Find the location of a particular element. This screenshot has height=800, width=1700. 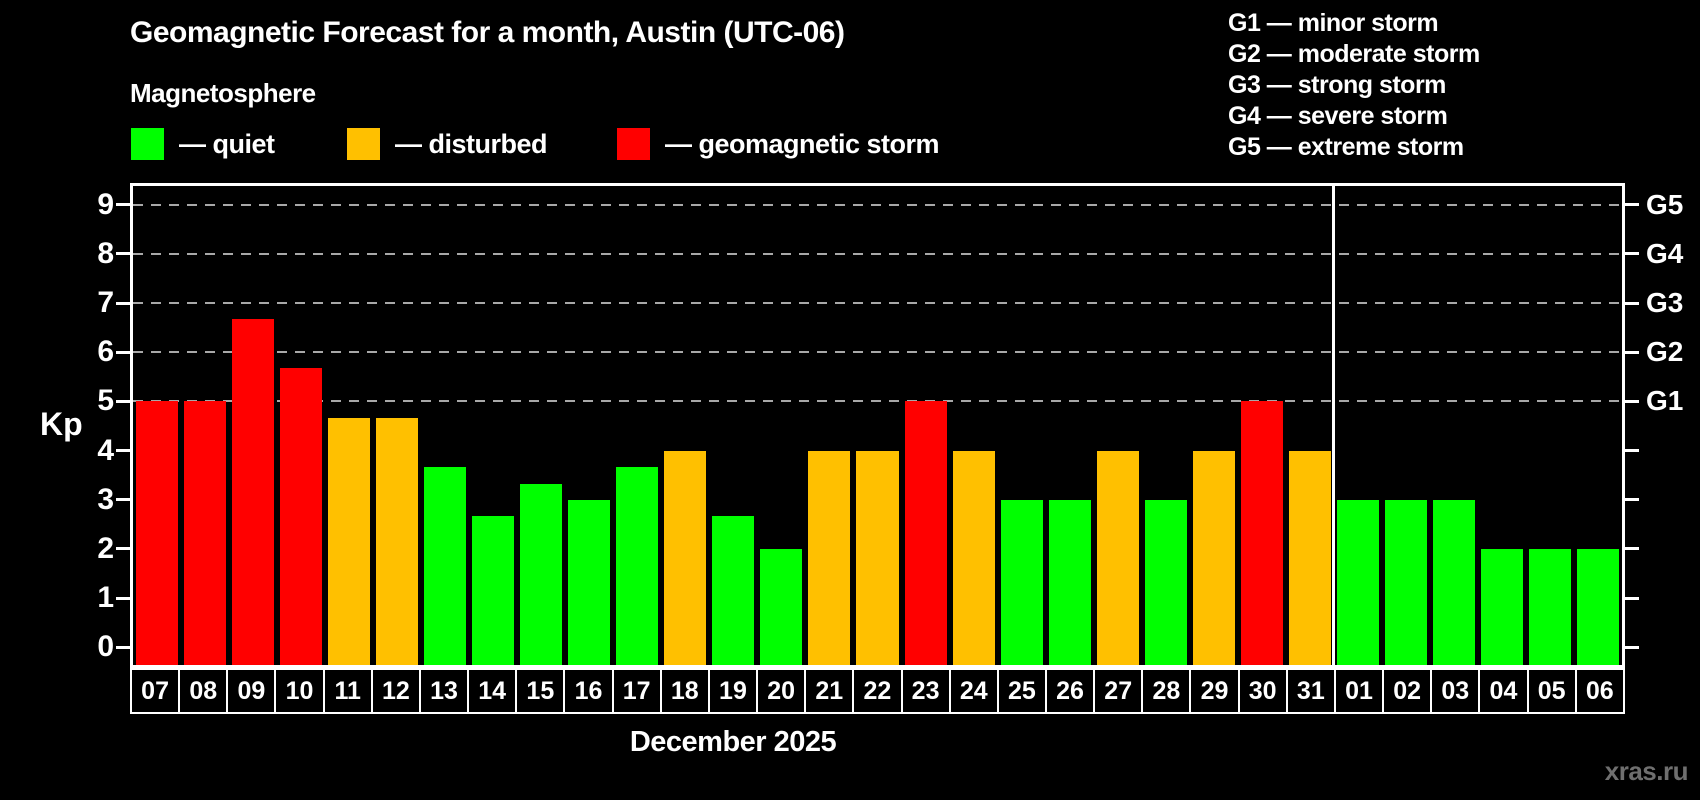

day-label-22: 22 is located at coordinates (877, 691).